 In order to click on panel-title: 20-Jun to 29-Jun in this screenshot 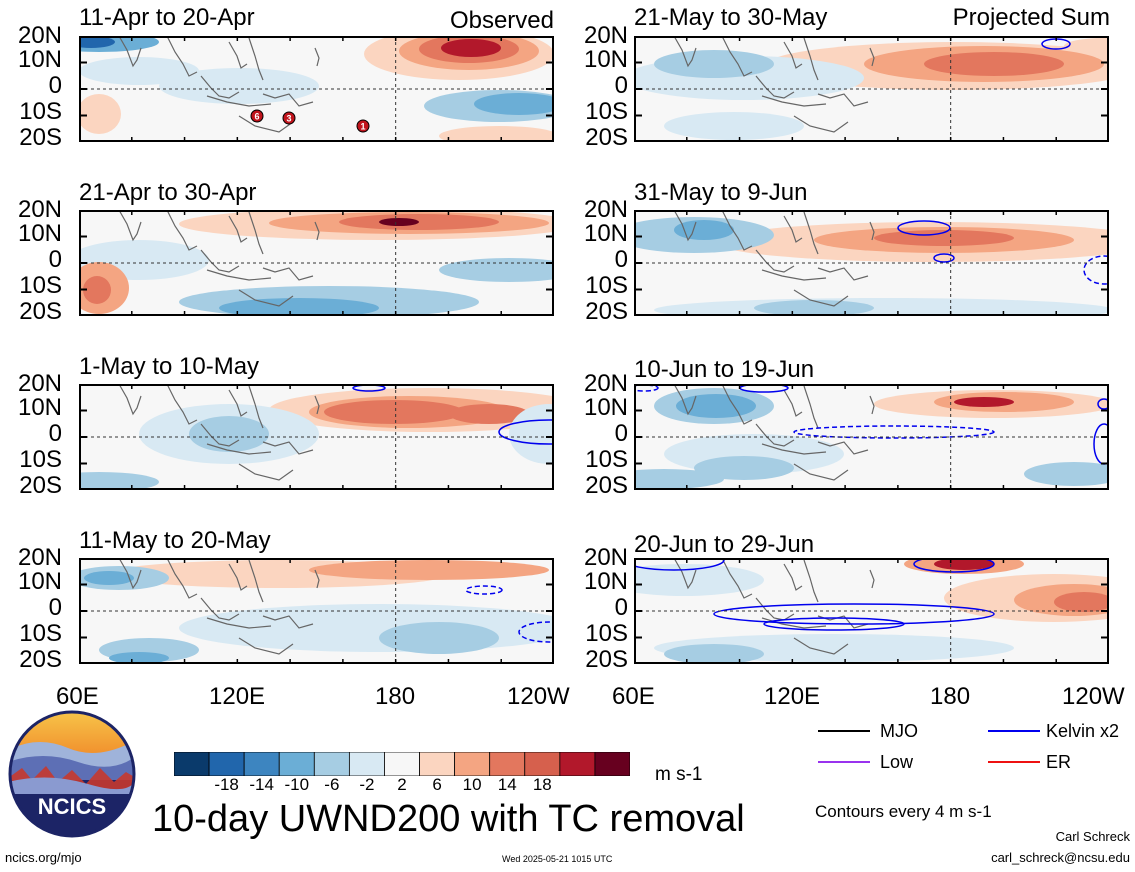, I will do `click(724, 544)`.